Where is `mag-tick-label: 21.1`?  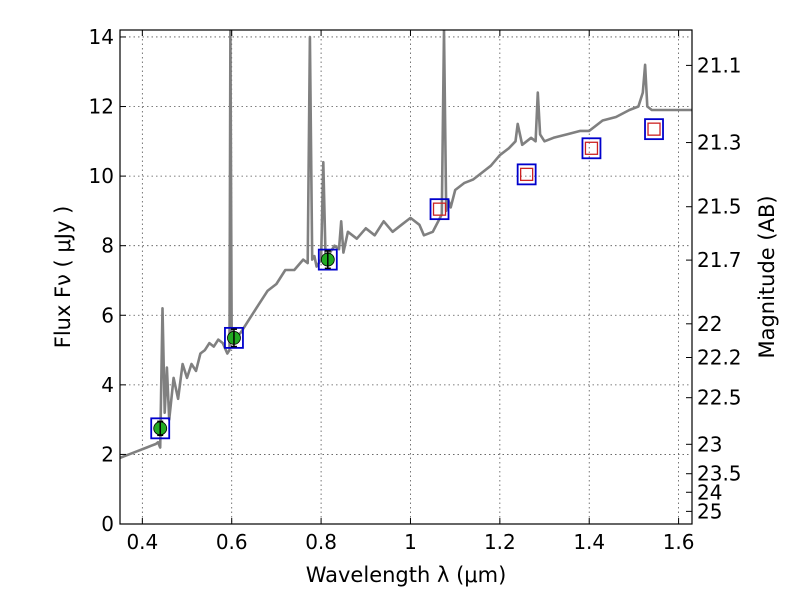
mag-tick-label: 21.1 is located at coordinates (719, 65).